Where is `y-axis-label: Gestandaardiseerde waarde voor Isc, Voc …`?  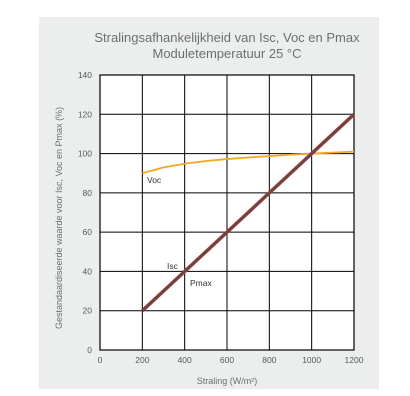
y-axis-label: Gestandaardiseerde waarde voor Isc, Voc … is located at coordinates (59, 218).